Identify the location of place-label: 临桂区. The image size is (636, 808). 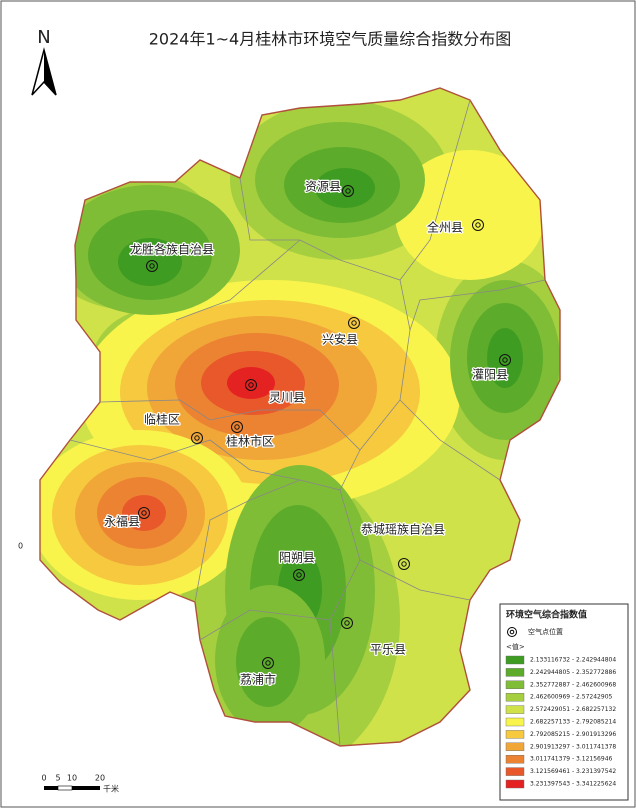
(162, 419).